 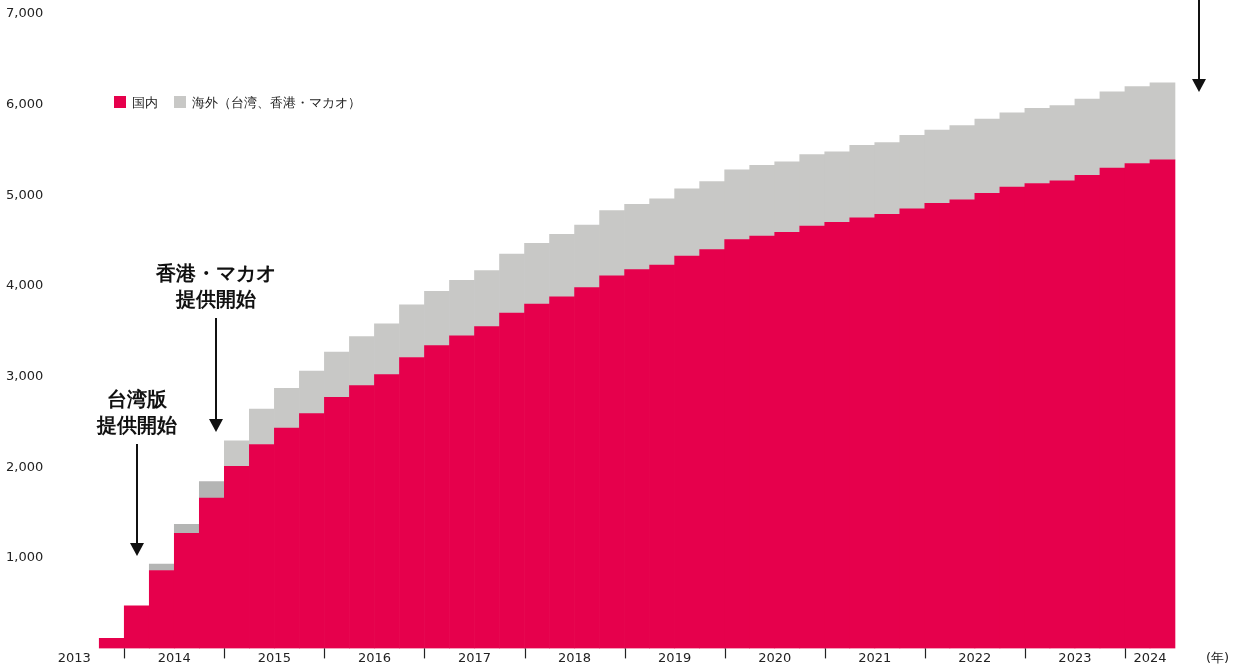 What do you see at coordinates (1218, 658) in the screenshot?
I see `x-axis-title: (年)` at bounding box center [1218, 658].